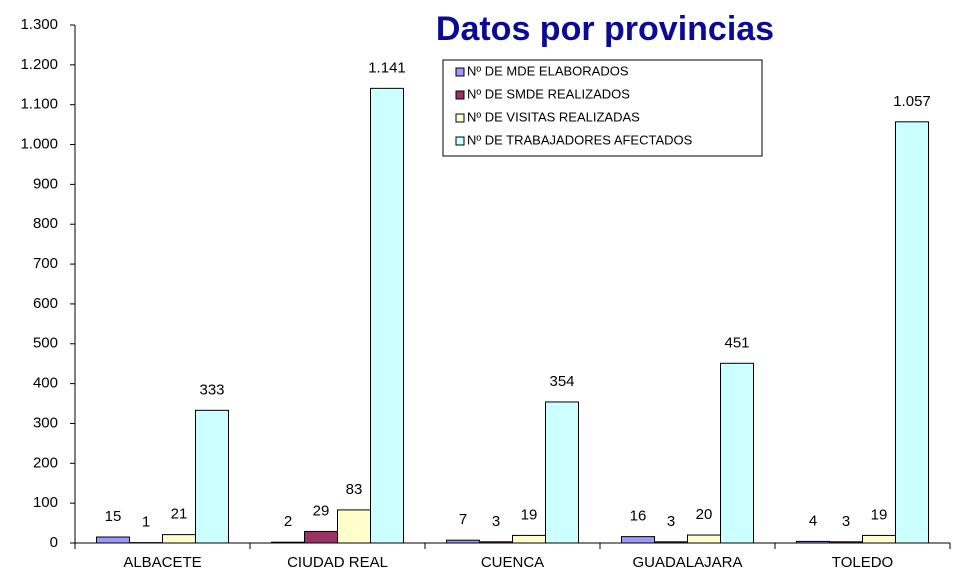 Image resolution: width=954 pixels, height=571 pixels. I want to click on data-label: 451, so click(736, 342).